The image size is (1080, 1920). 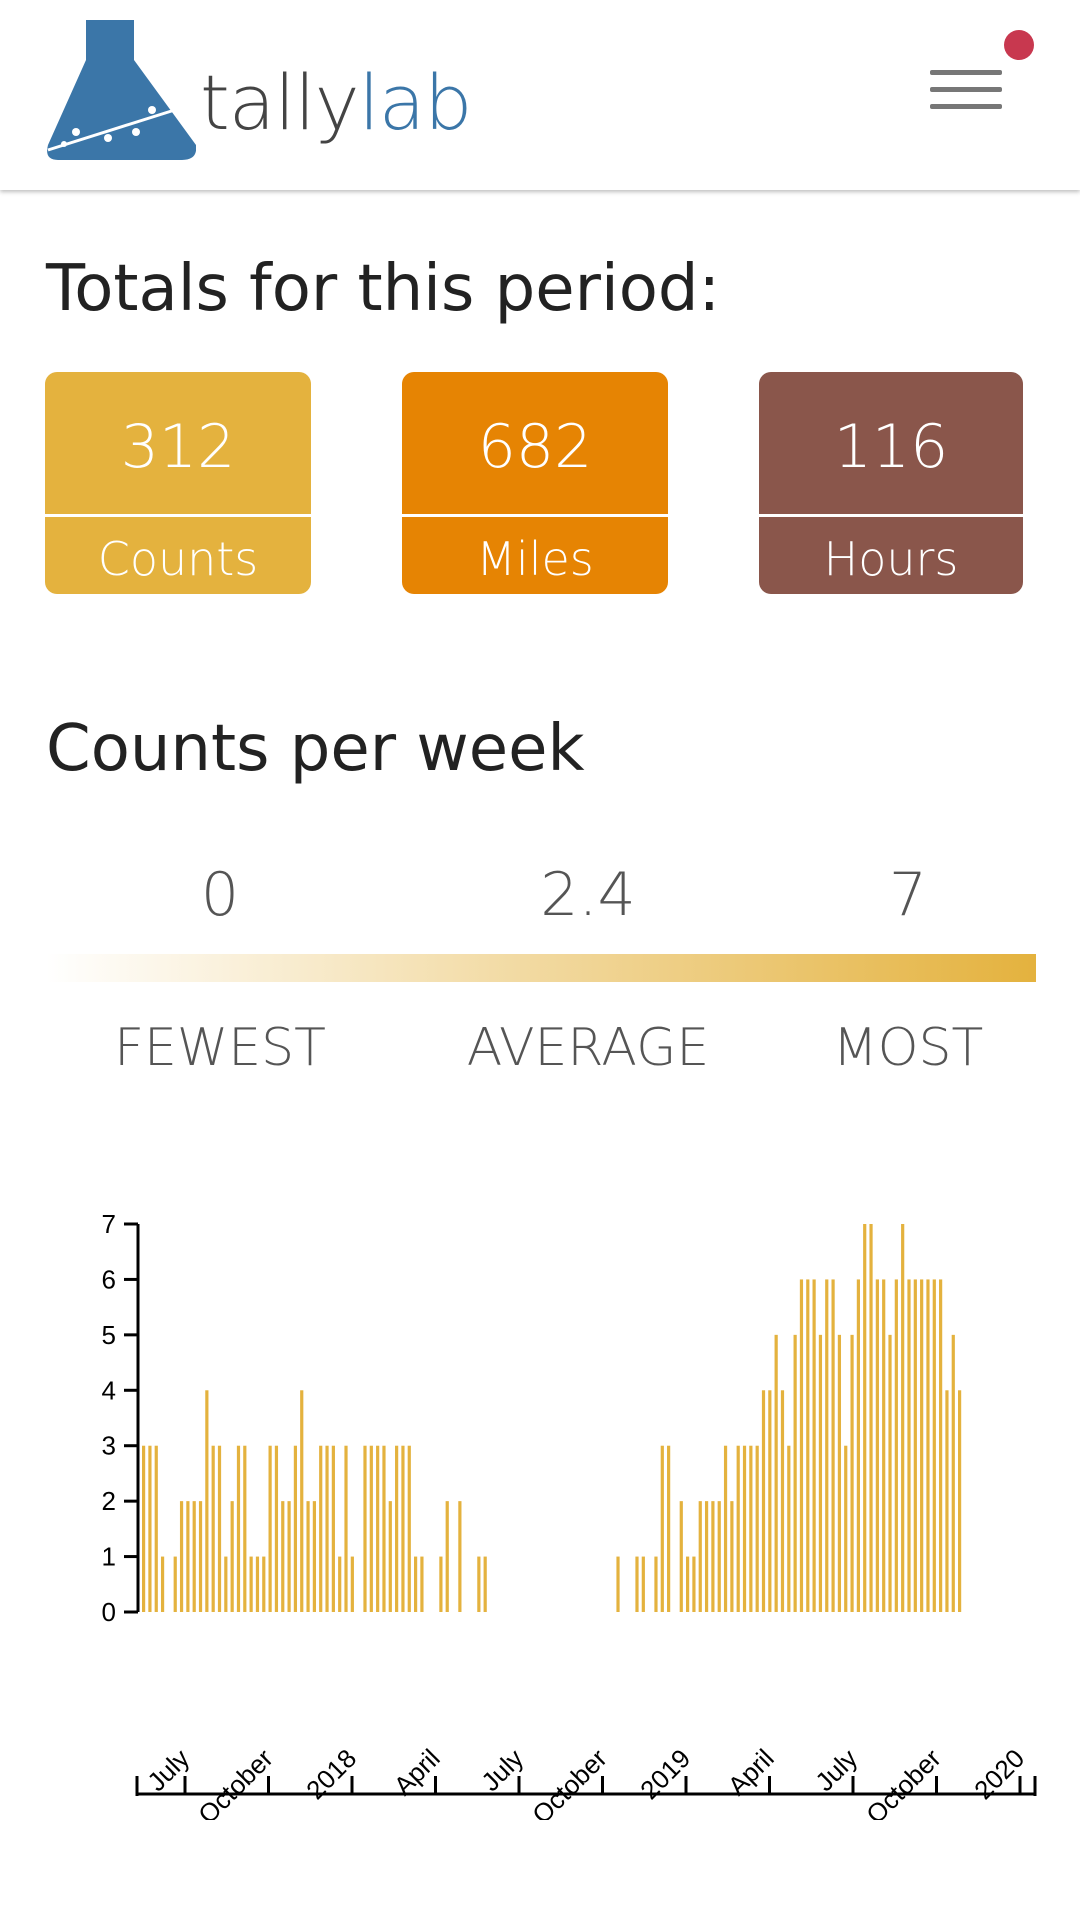 What do you see at coordinates (999, 1774) in the screenshot?
I see `x-tick-label: 2020` at bounding box center [999, 1774].